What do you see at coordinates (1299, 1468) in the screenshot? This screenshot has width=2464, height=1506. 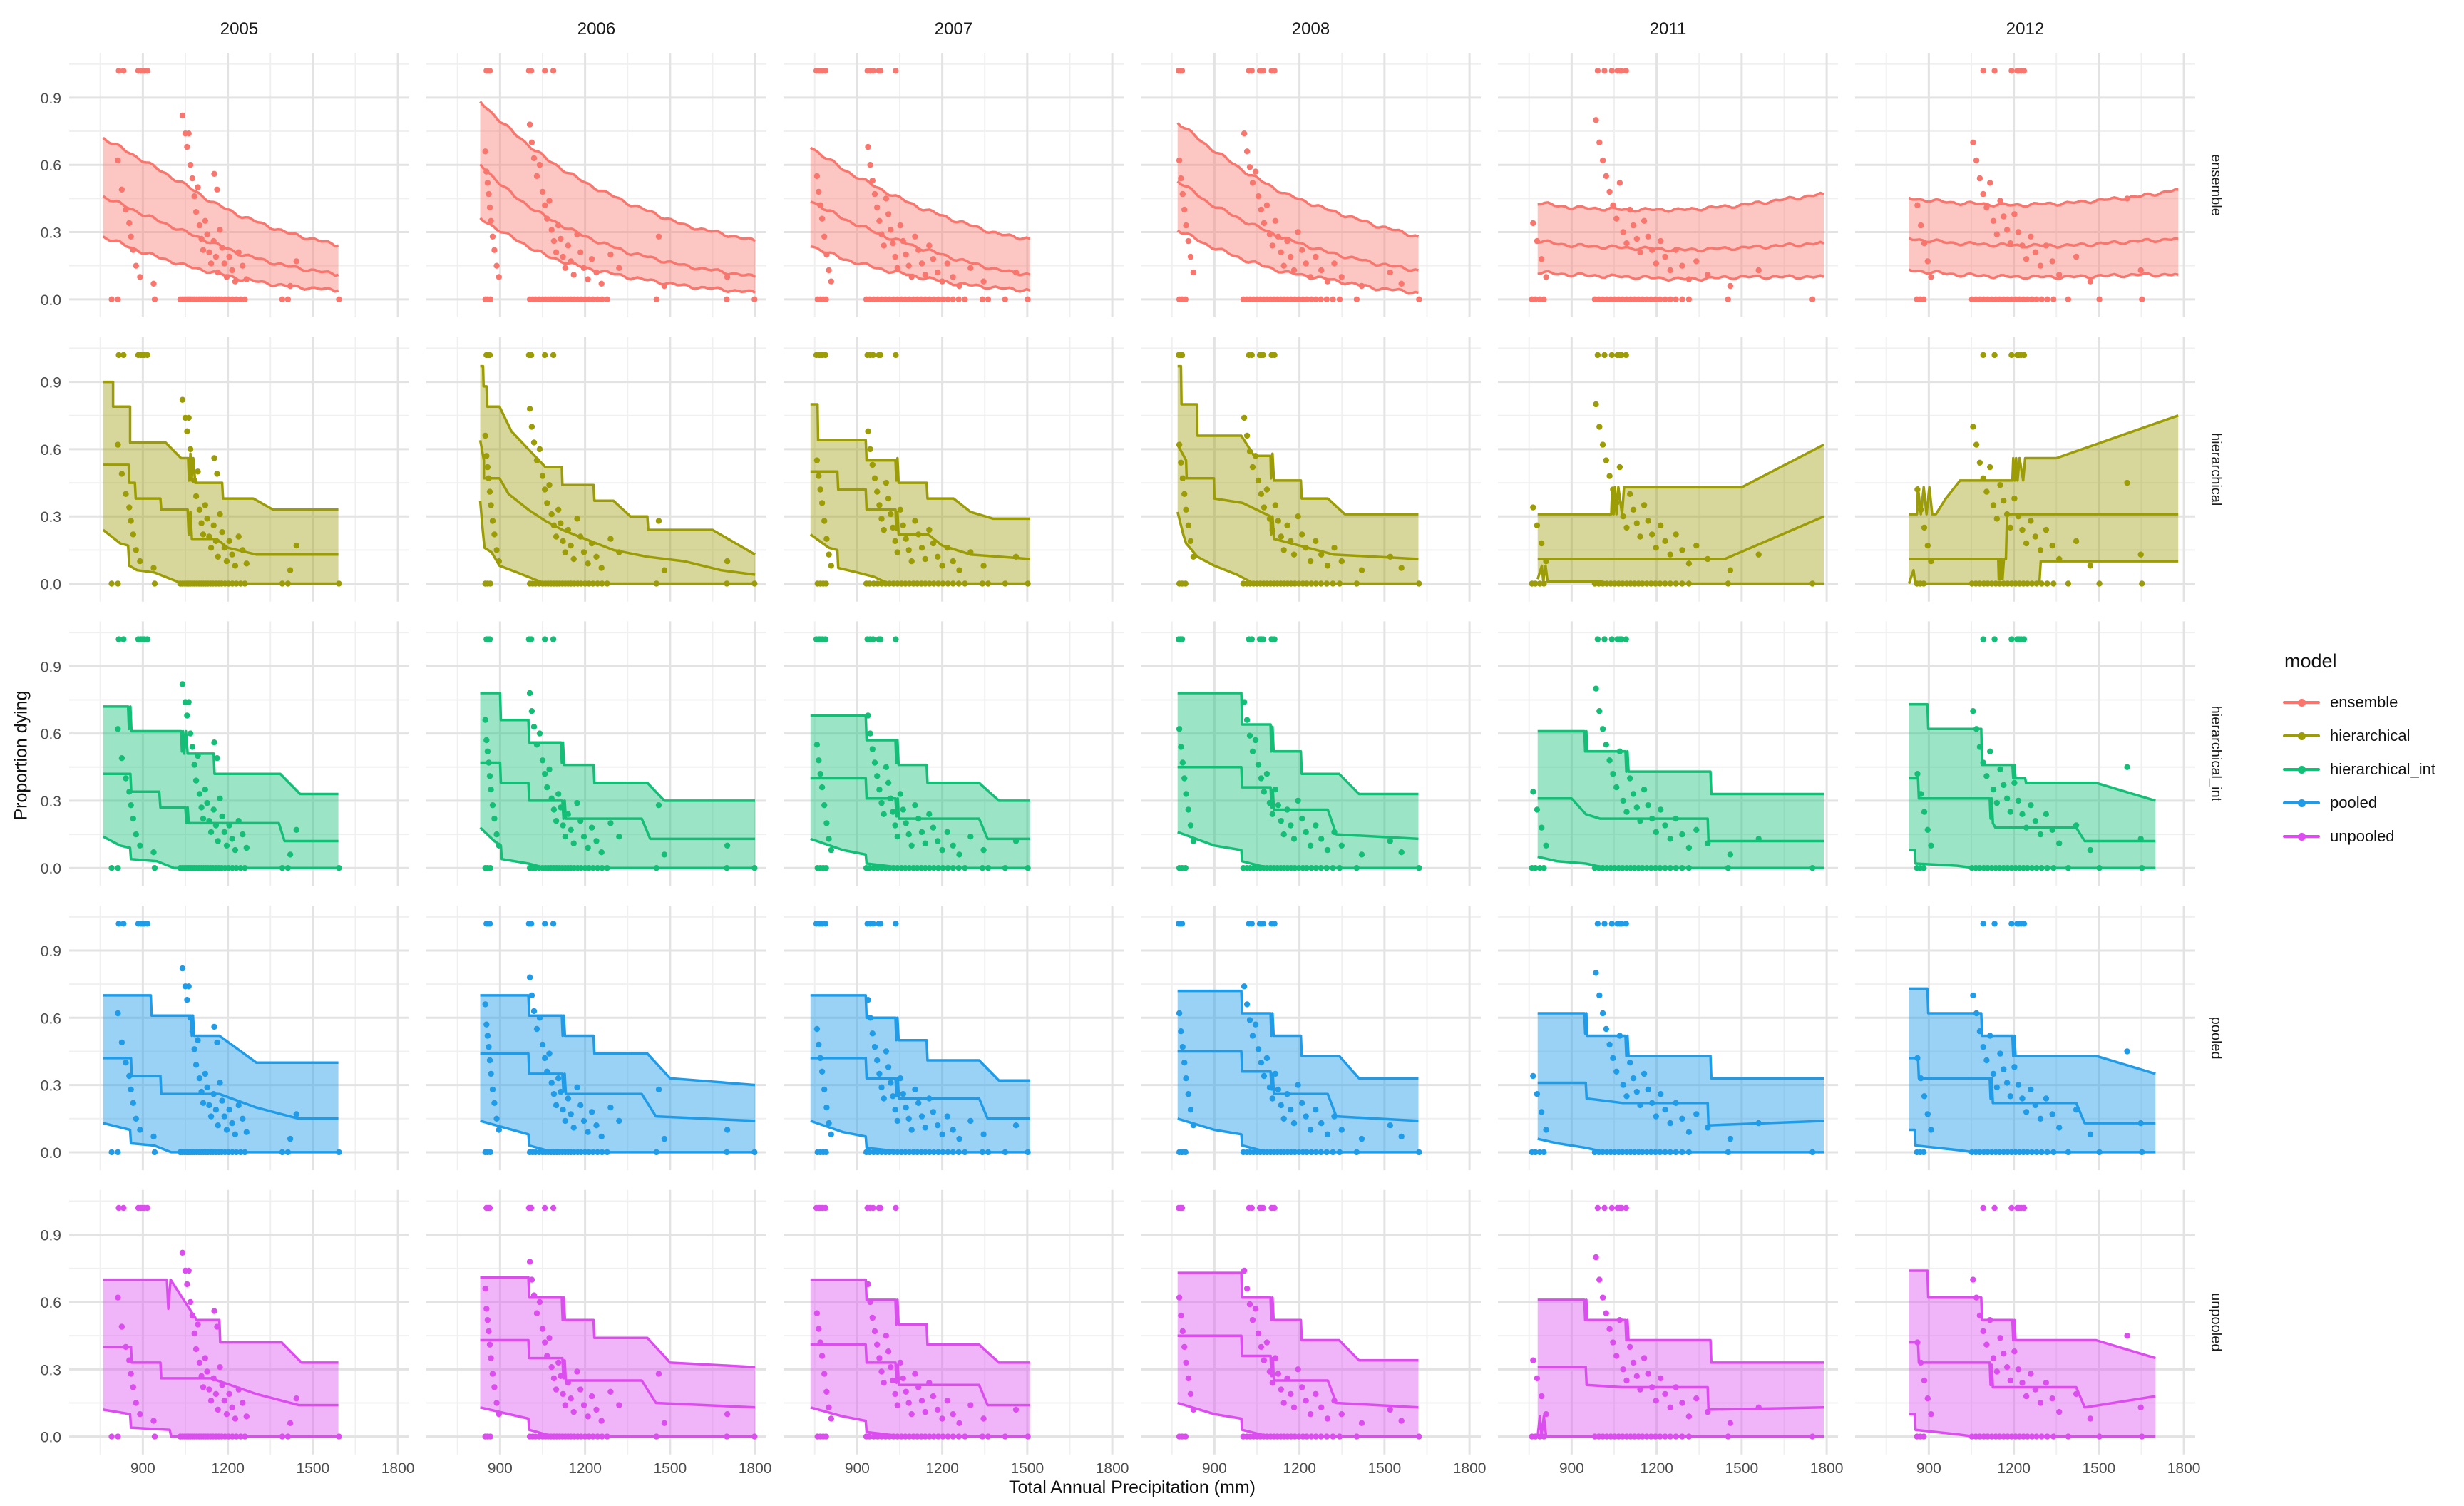 I see `x-tick-label: 1200` at bounding box center [1299, 1468].